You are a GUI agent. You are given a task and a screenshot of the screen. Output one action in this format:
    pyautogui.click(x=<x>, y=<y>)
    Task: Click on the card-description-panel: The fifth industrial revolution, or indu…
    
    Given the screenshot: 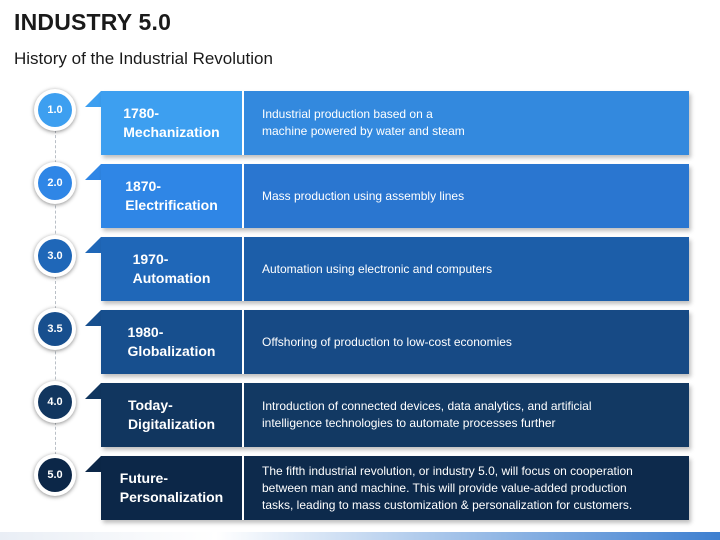 What is the action you would take?
    pyautogui.click(x=466, y=488)
    